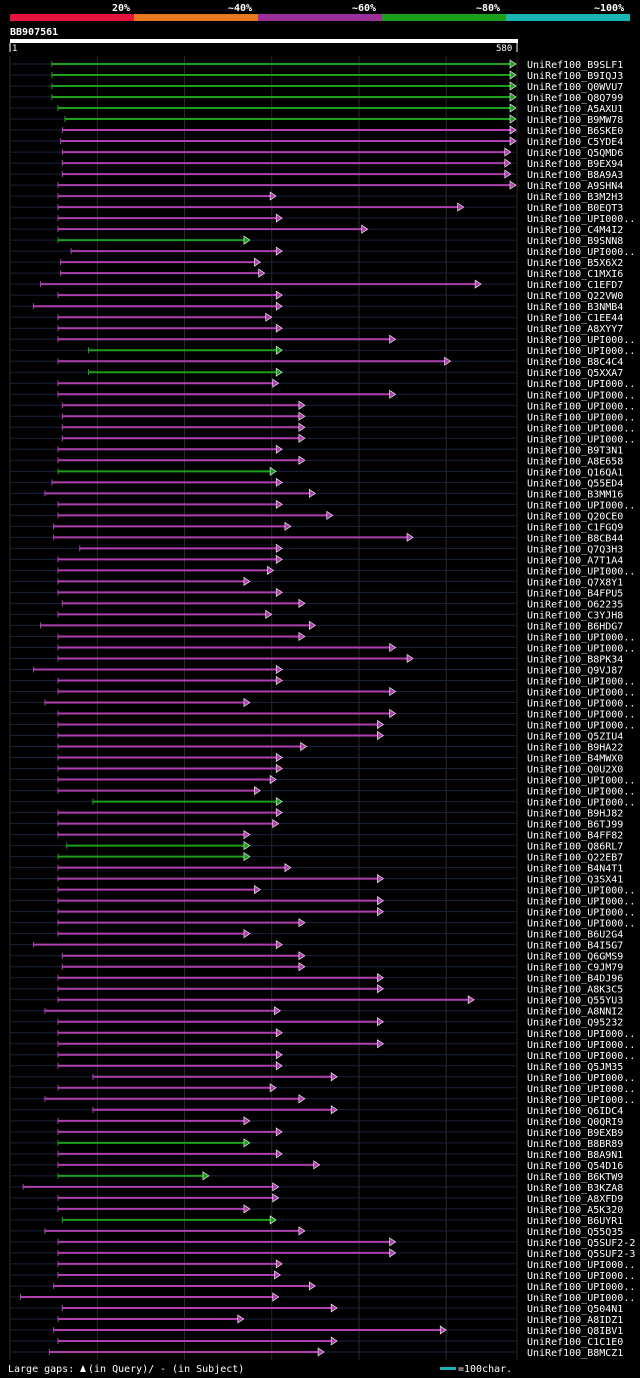 The width and height of the screenshot is (640, 1378). Describe the element at coordinates (316, 1342) in the screenshot. I see `hit-row: UniRef100_C1C1E0` at that location.